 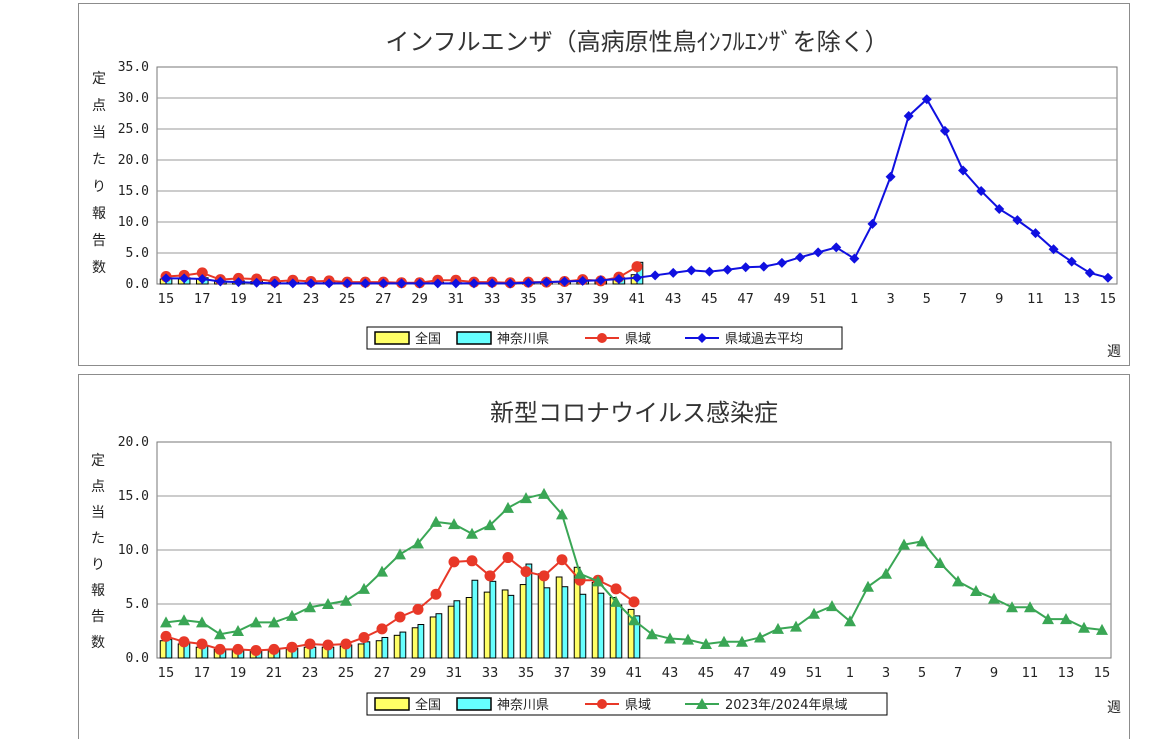 What do you see at coordinates (98, 487) in the screenshot?
I see `y-axis-label-char: 点` at bounding box center [98, 487].